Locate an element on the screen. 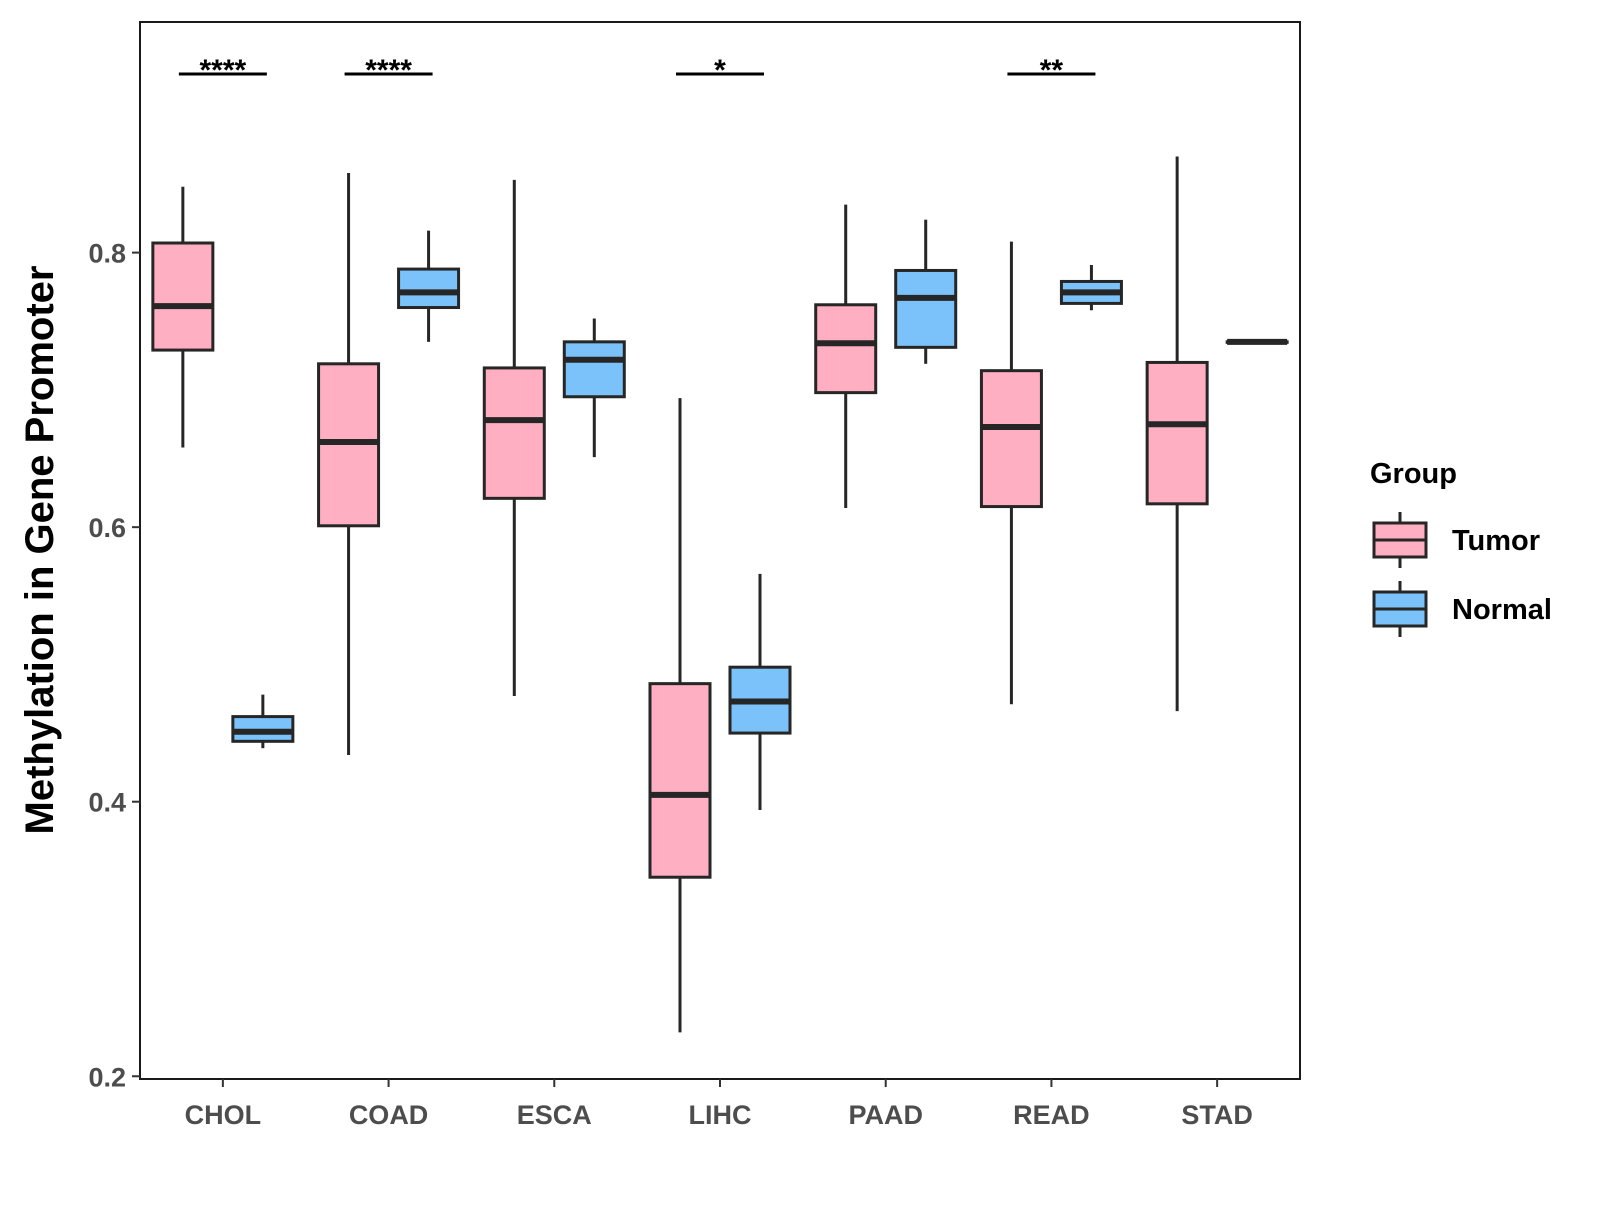 Image resolution: width=1600 pixels, height=1205 pixels. legend: Group Tumor Normal is located at coordinates (1461, 547).